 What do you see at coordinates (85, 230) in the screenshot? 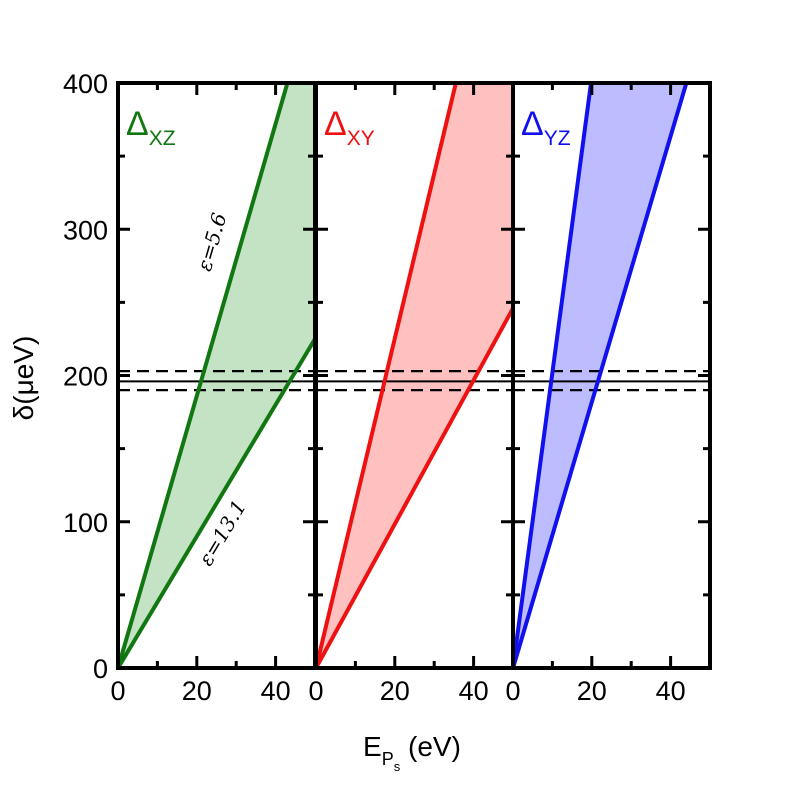
I see `y-tick-label: 300` at bounding box center [85, 230].